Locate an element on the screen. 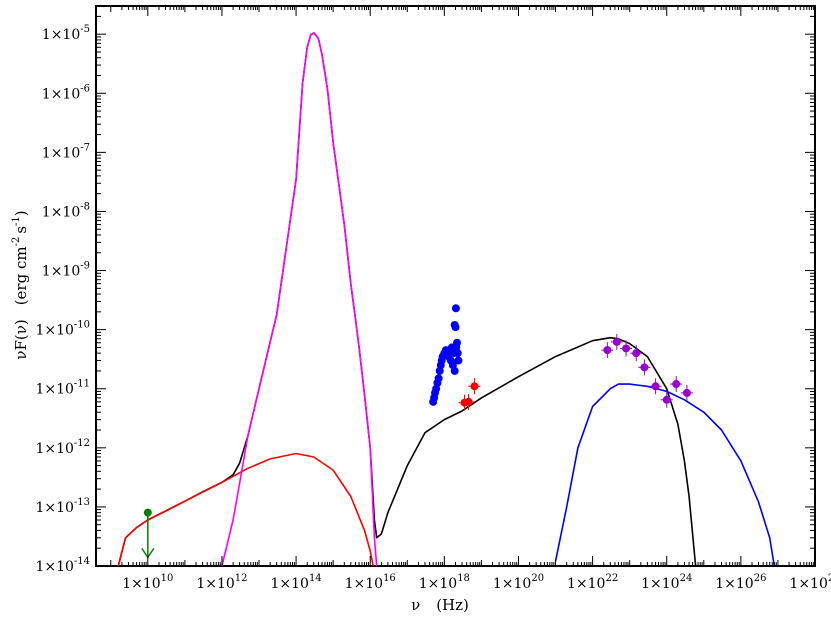  y-tick-label: 1×10⁻¹² is located at coordinates (62, 447).